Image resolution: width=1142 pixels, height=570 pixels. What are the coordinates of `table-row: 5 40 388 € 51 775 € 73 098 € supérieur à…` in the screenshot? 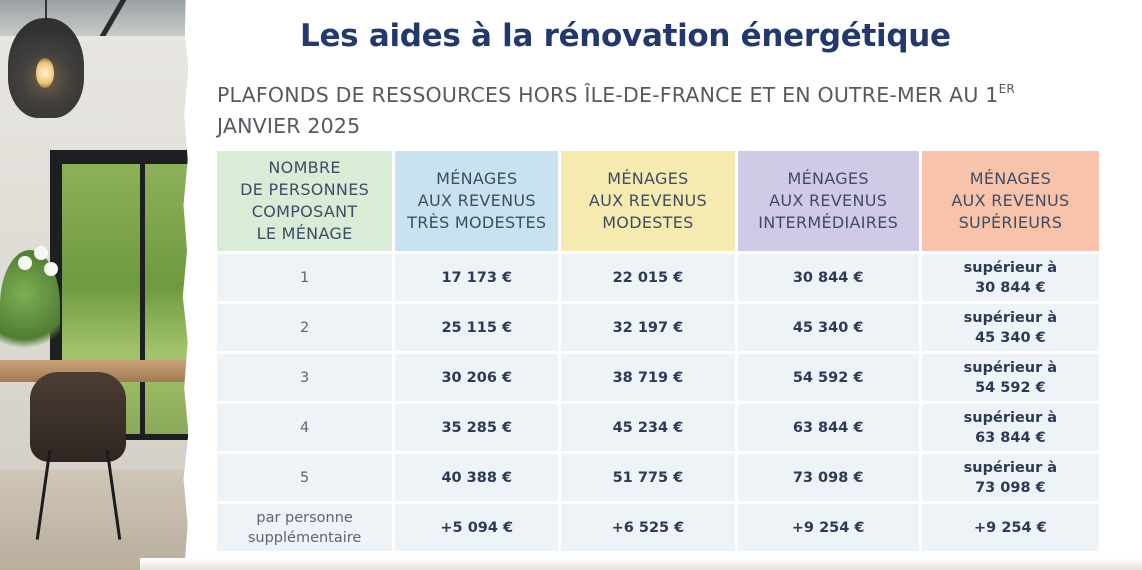 It's located at (658, 477).